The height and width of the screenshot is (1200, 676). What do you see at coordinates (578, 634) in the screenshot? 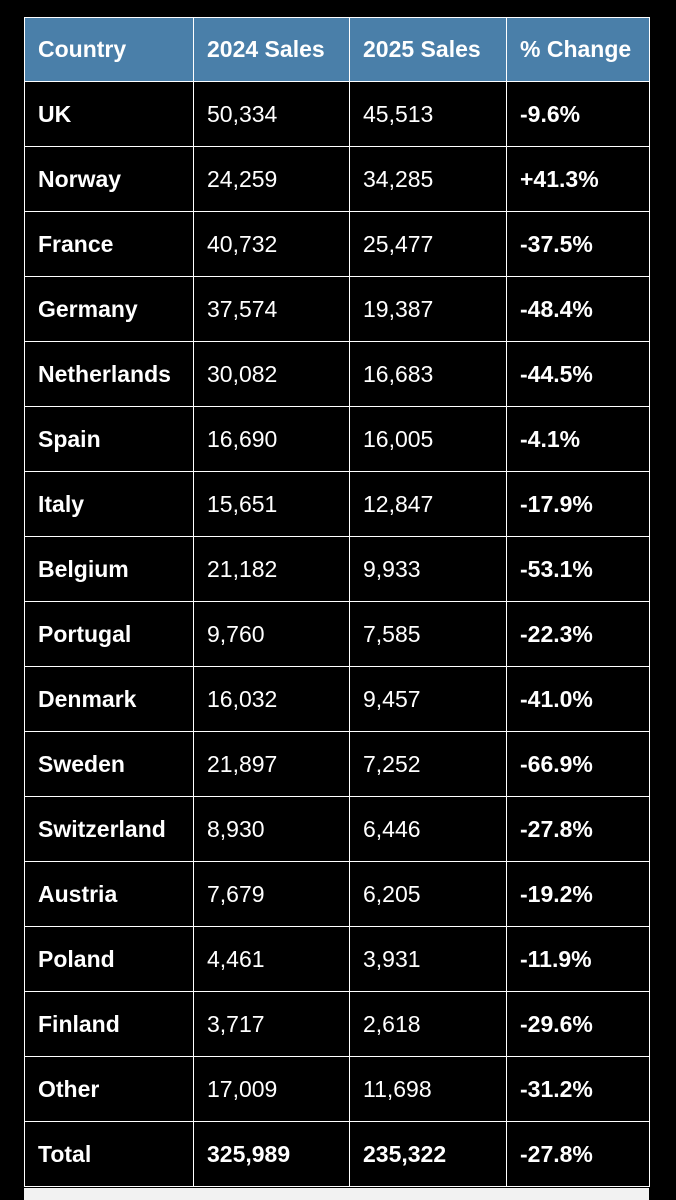
I see `cell-percent-change: -22.3%` at bounding box center [578, 634].